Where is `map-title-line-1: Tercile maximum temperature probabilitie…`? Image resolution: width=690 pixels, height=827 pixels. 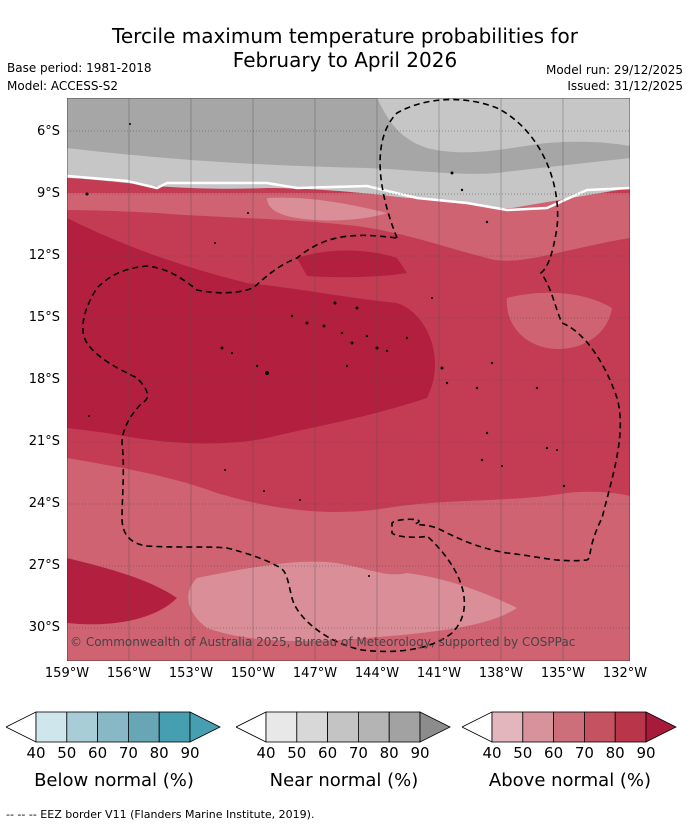
map-title-line-1: Tercile maximum temperature probabilitie… is located at coordinates (345, 36).